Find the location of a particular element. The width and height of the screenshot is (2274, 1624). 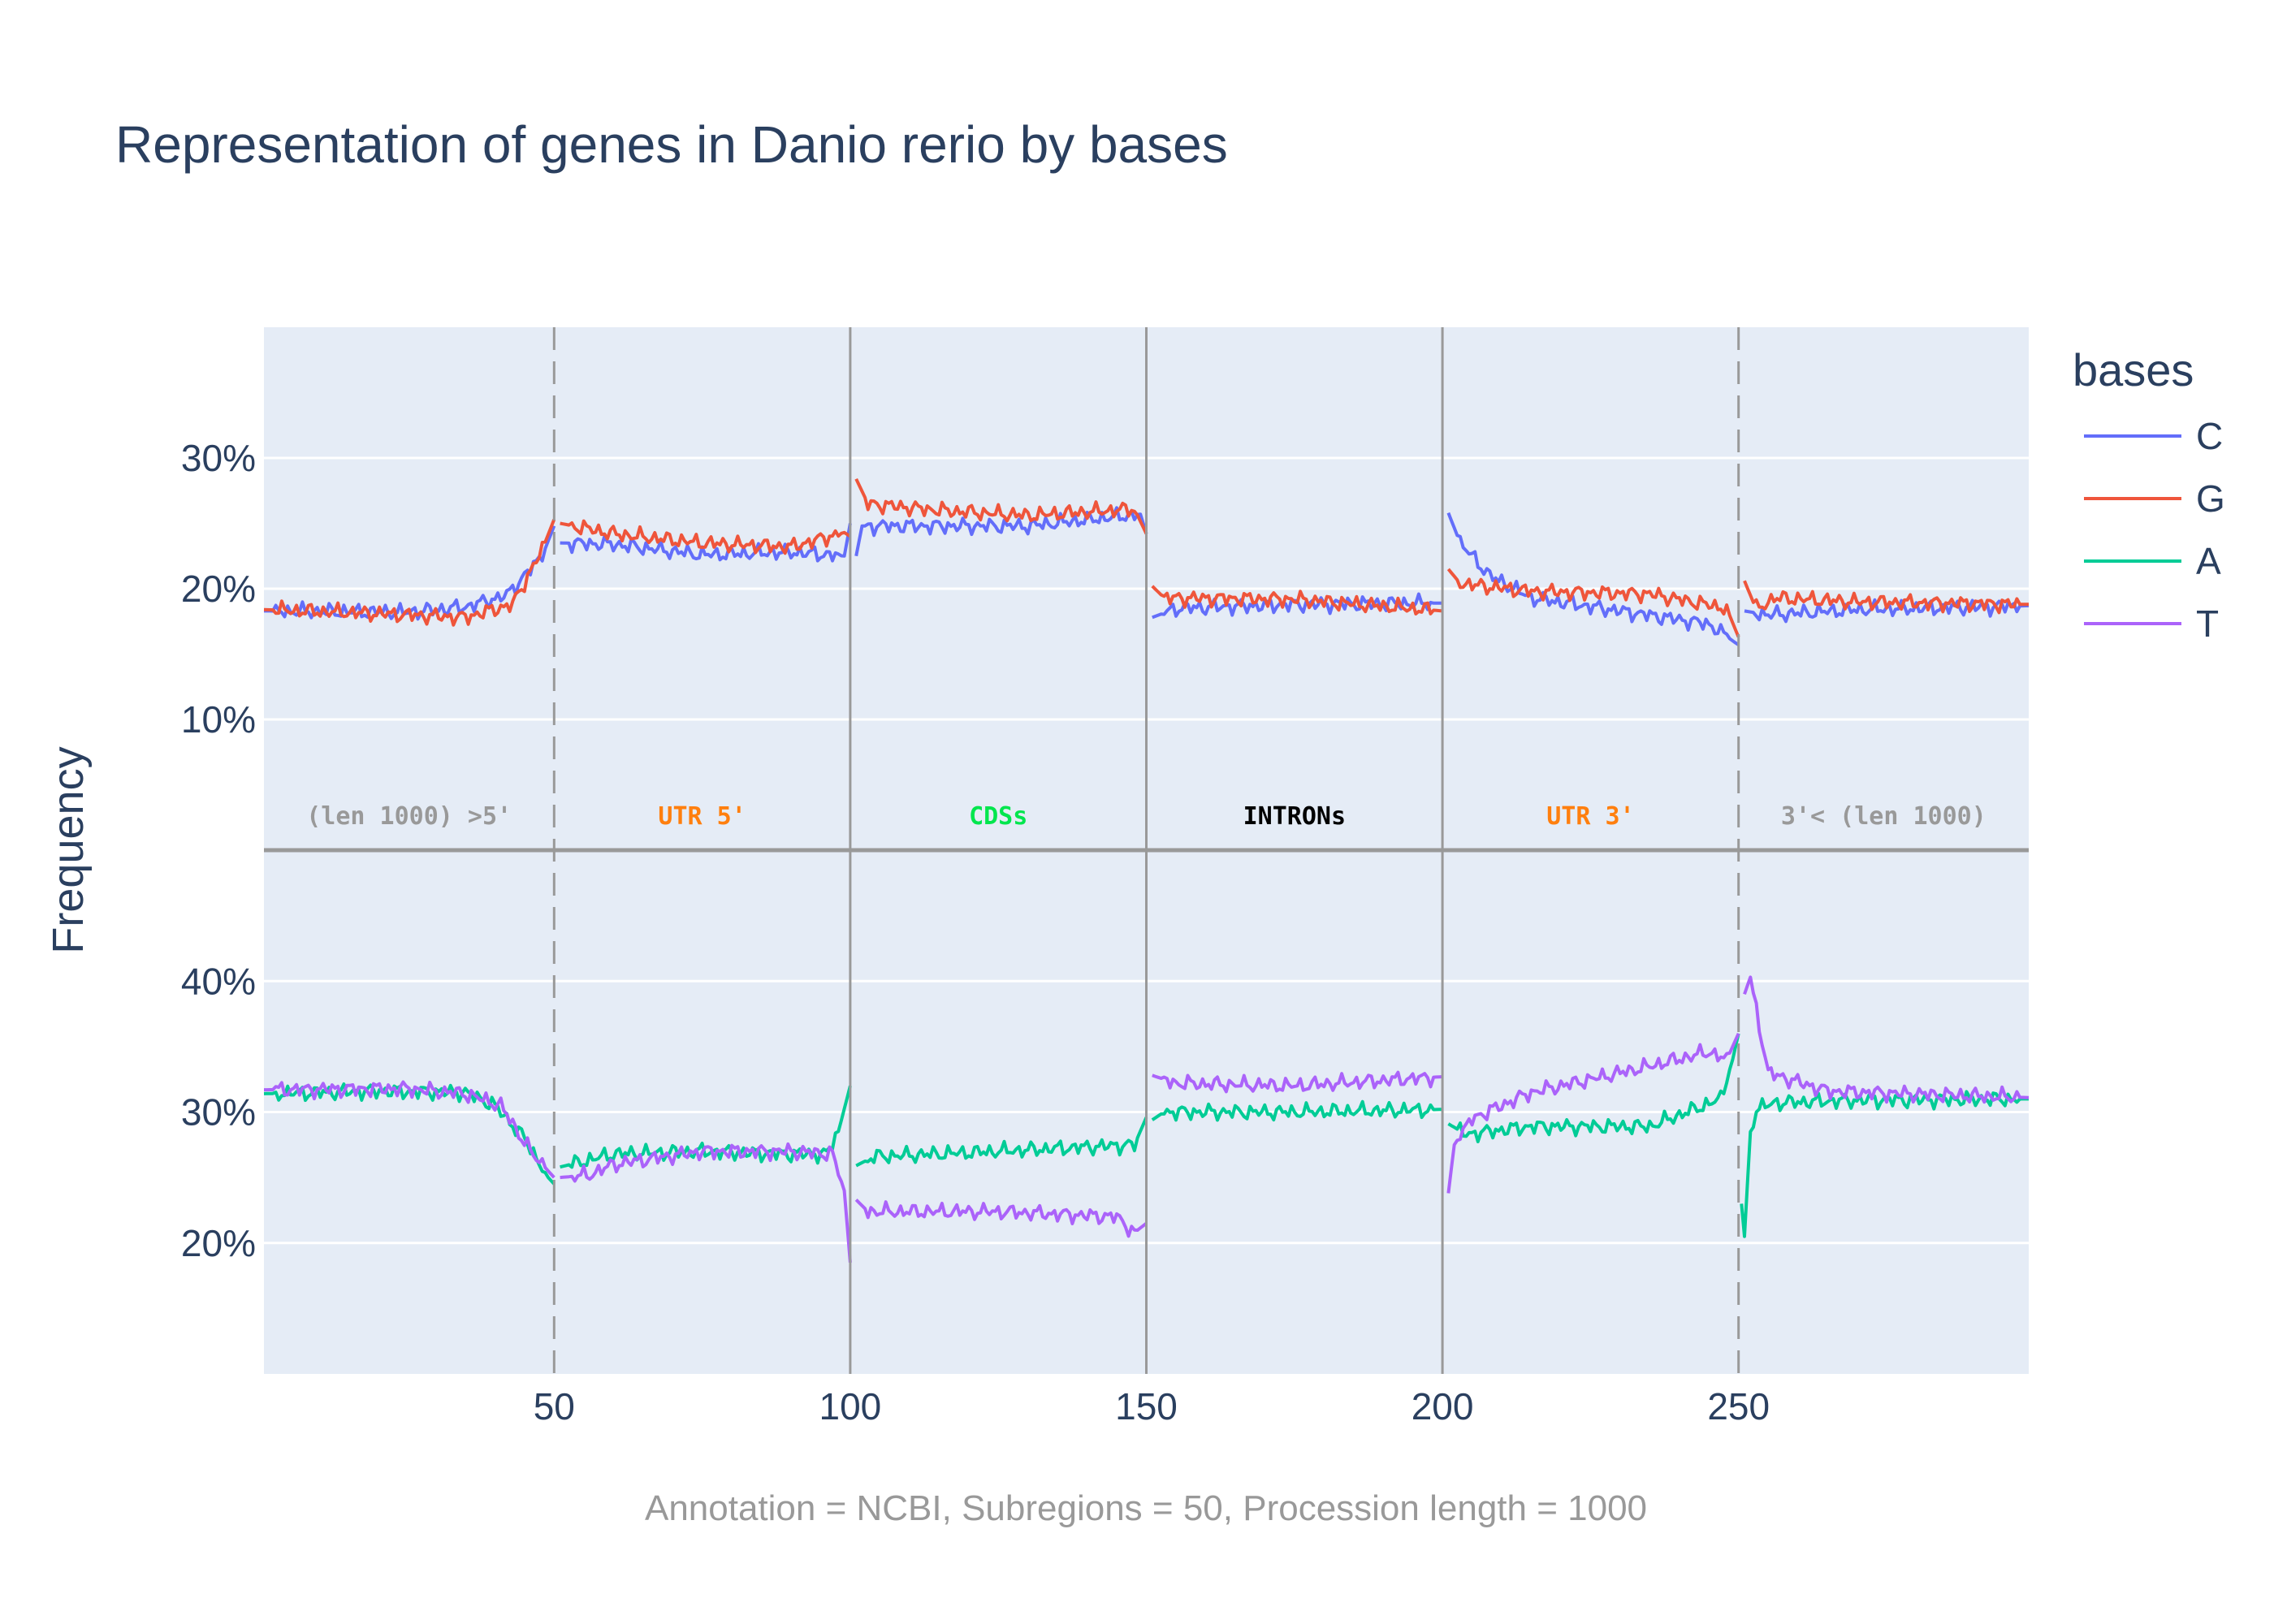

region-label: UTR 3' is located at coordinates (1590, 817).